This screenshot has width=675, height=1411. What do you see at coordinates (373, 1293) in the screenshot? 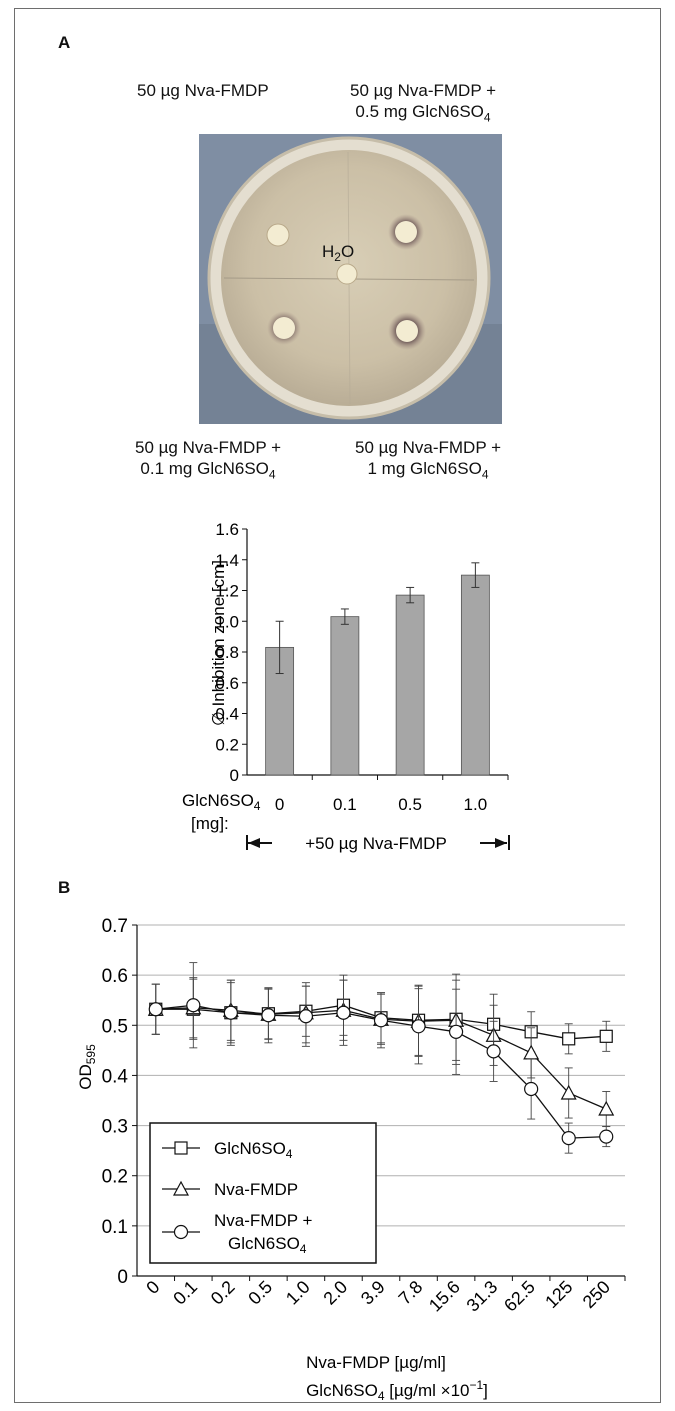
I see `line-x-tick-label: 3.9` at bounding box center [373, 1293].